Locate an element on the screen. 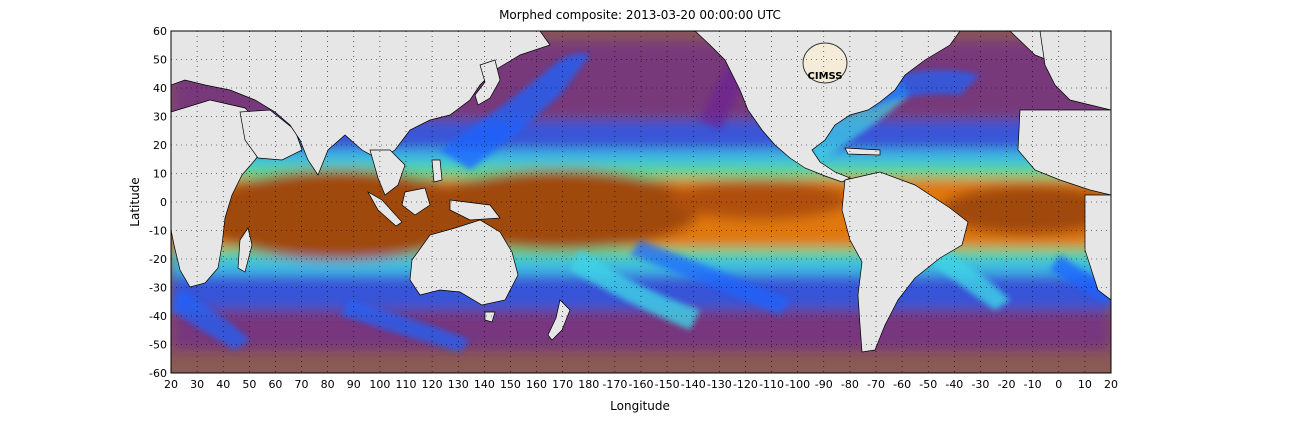 The image size is (1302, 423). longitude-tick-label: -50 is located at coordinates (928, 384).